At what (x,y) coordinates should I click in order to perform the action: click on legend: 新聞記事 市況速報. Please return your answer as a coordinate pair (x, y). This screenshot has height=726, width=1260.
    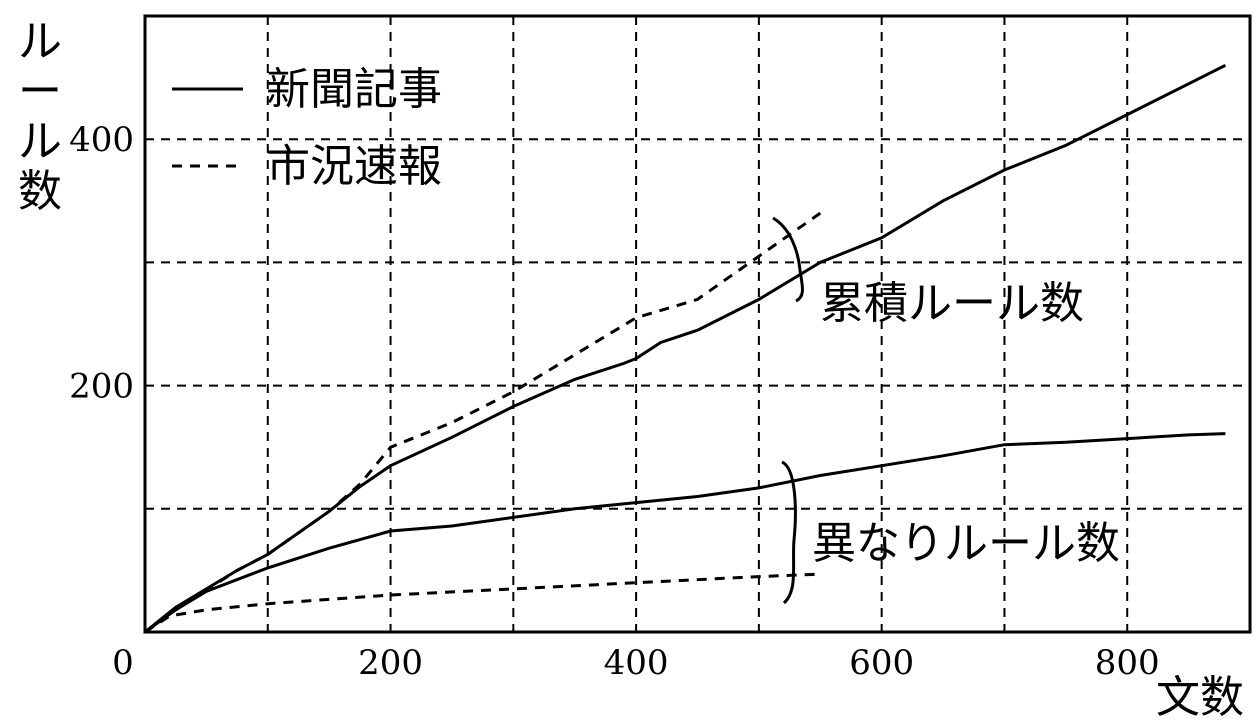
    Looking at the image, I should click on (307, 128).